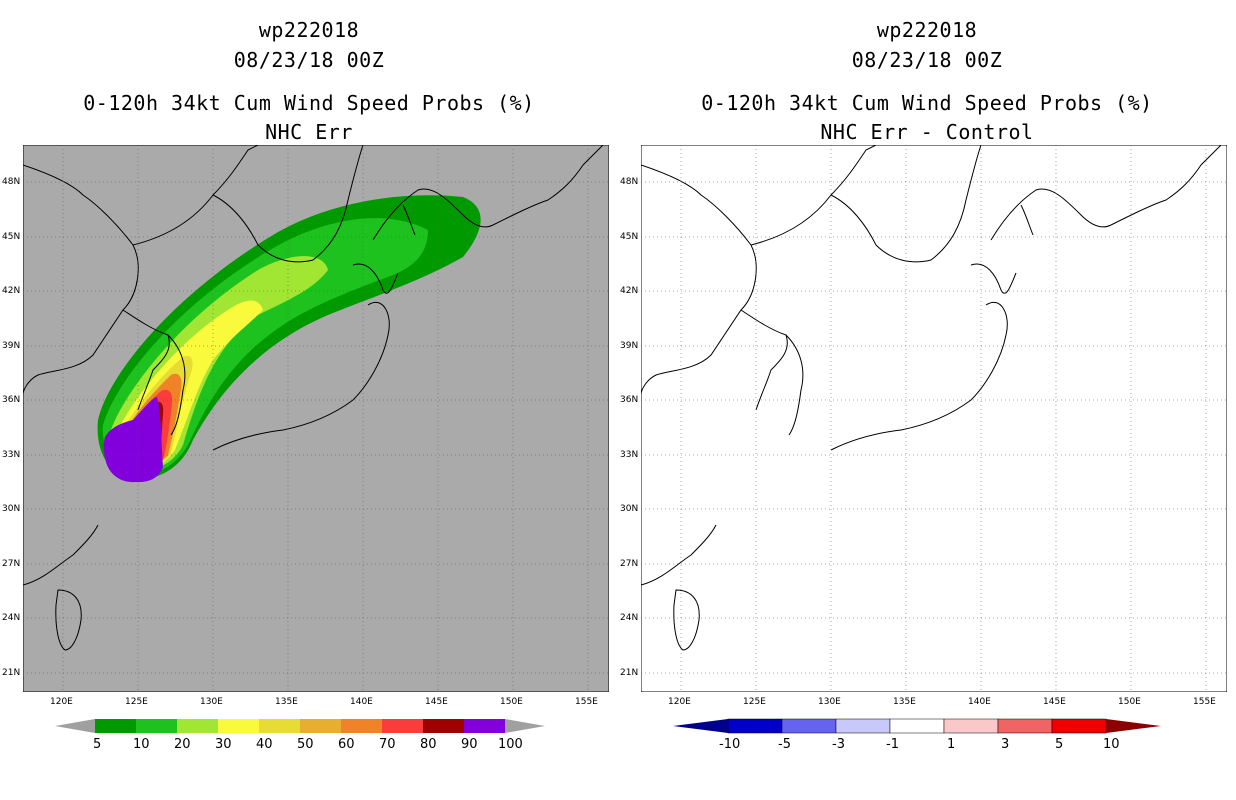 This screenshot has width=1236, height=800. I want to click on panel-subtitle: NHC Err - Control, so click(927, 132).